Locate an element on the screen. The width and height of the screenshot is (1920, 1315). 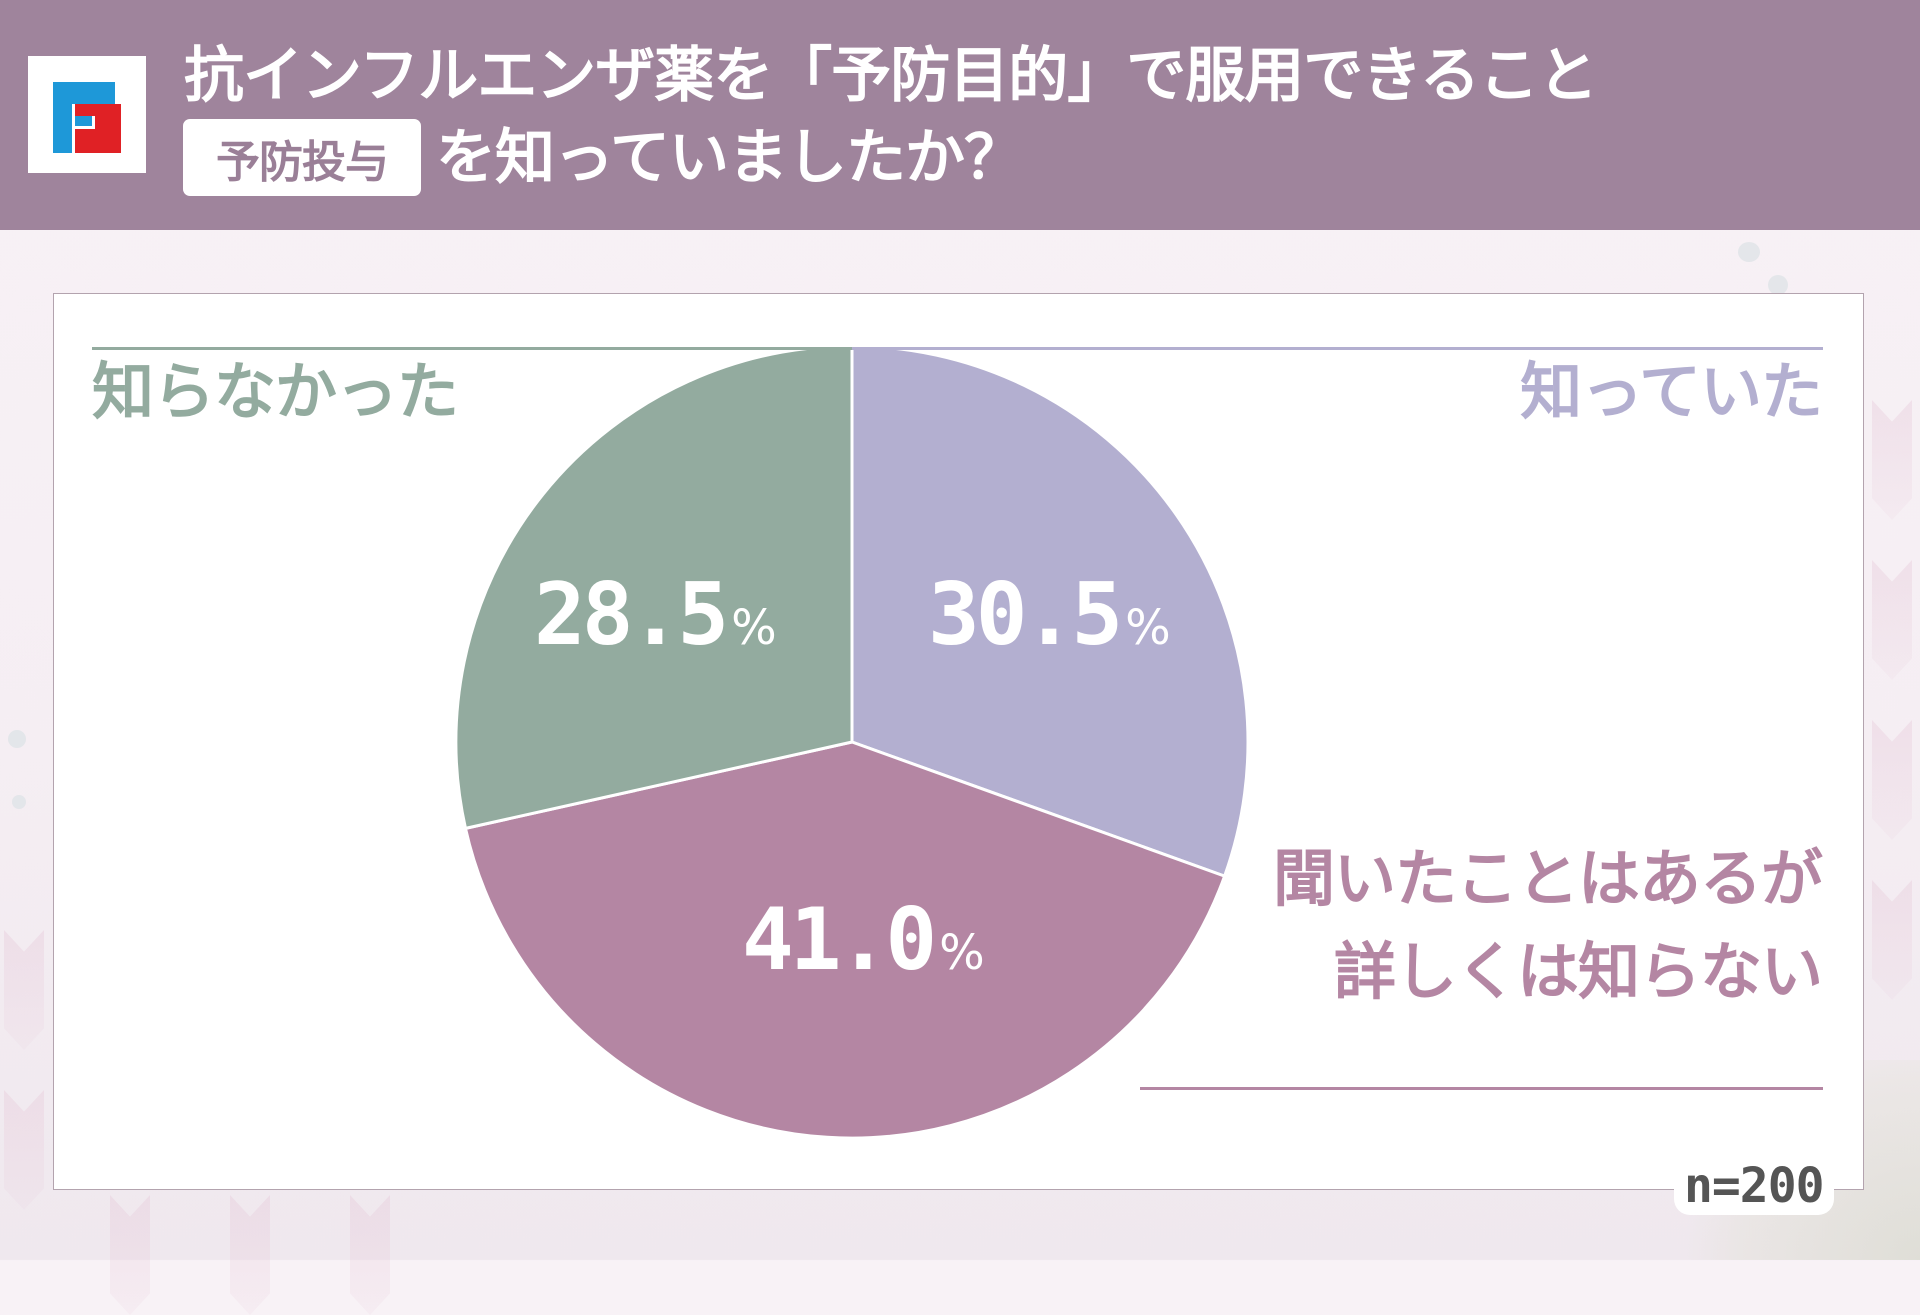
pct-value: 41.0 is located at coordinates (839, 940).